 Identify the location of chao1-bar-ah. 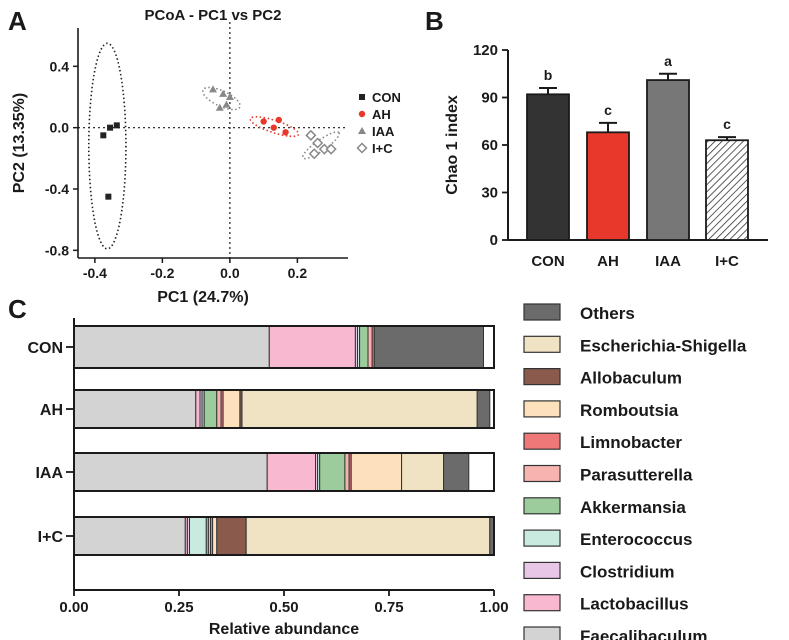
(608, 186).